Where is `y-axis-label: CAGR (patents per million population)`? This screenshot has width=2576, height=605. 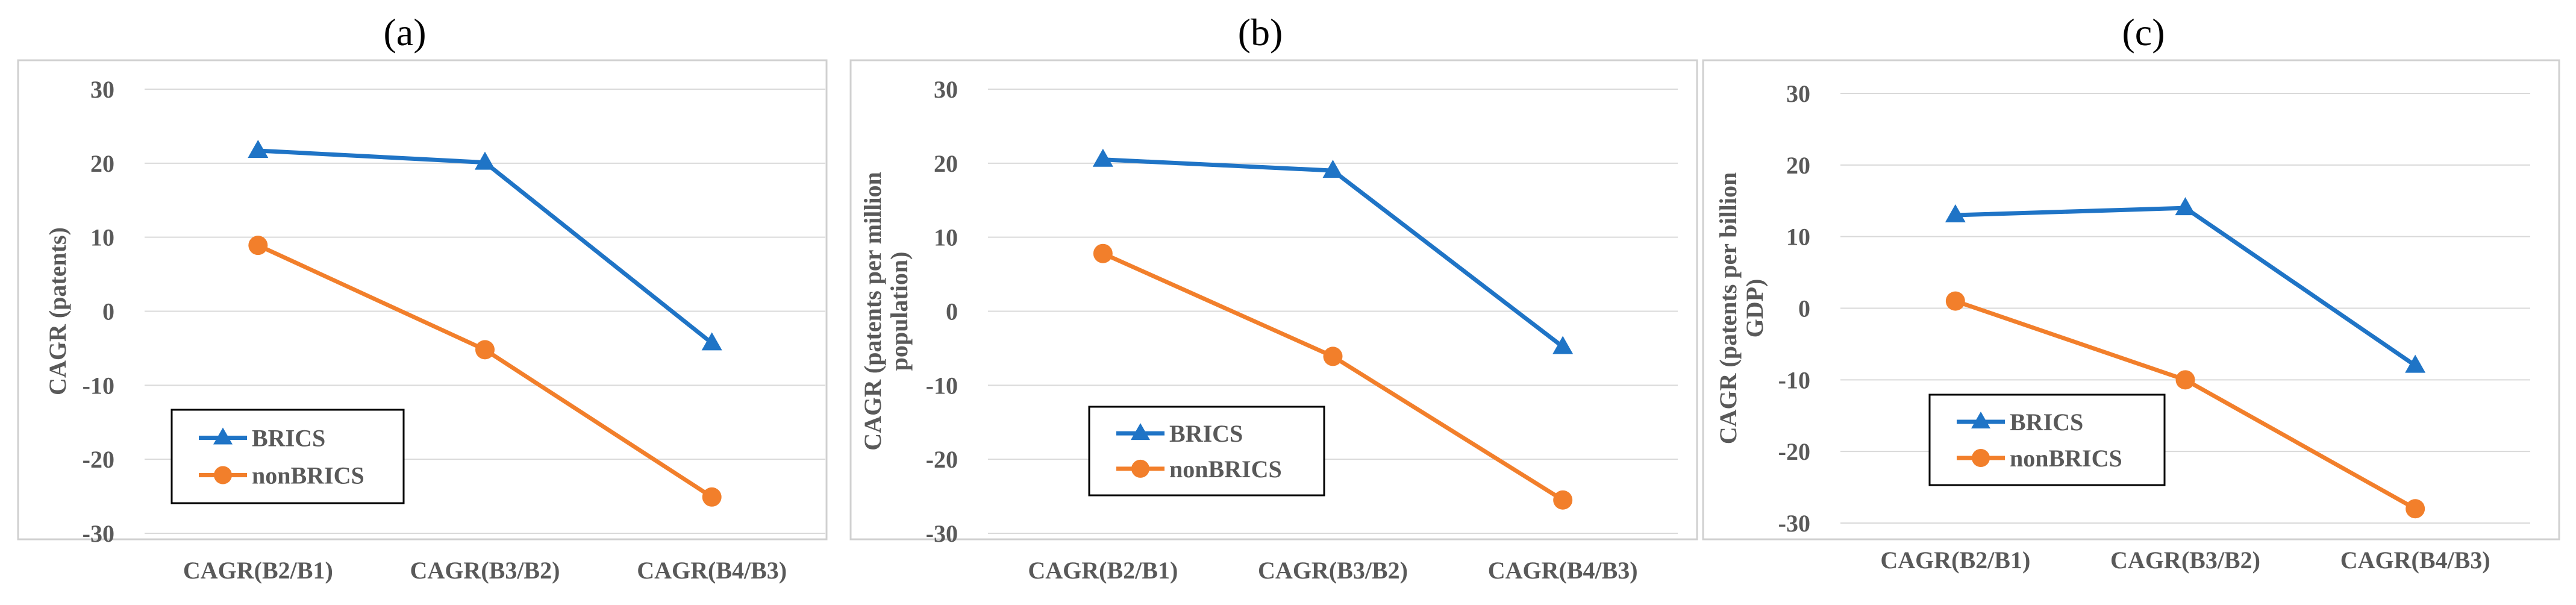 y-axis-label: CAGR (patents per million population) is located at coordinates (886, 311).